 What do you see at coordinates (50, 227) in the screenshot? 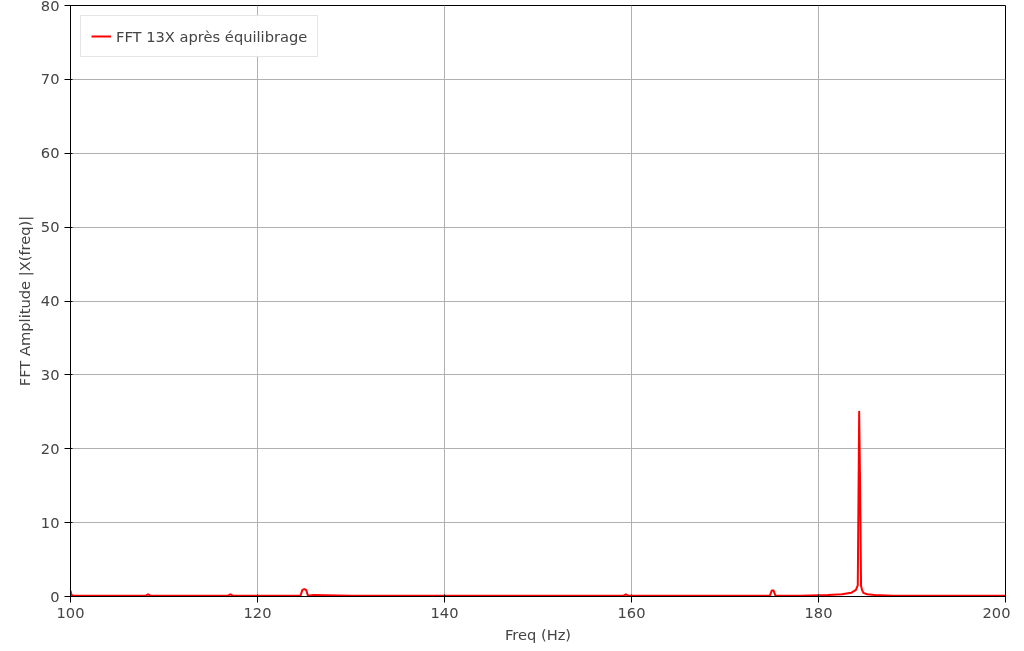
I see `y-tick-label: 50` at bounding box center [50, 227].